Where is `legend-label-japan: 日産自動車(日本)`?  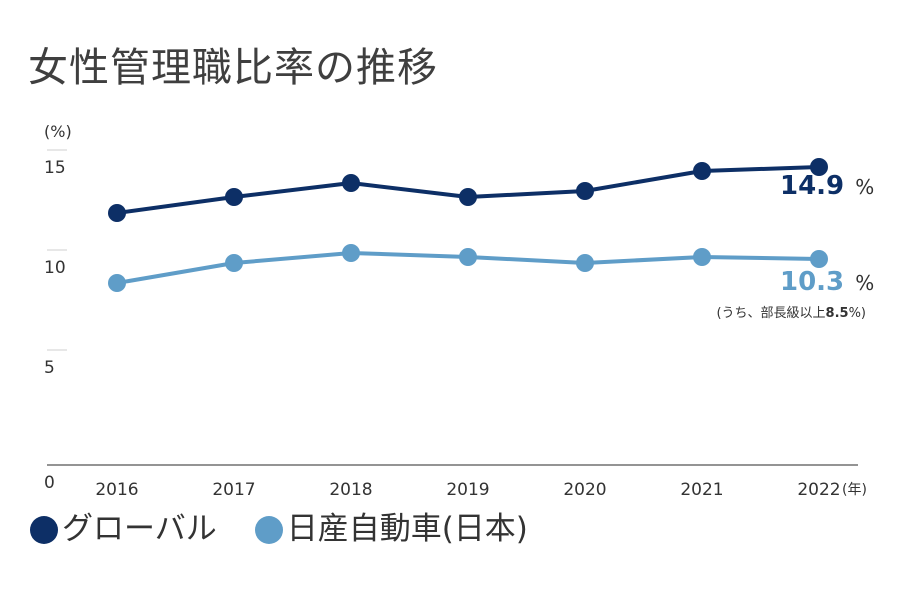
legend-label-japan: 日産自動車(日本) is located at coordinates (407, 529).